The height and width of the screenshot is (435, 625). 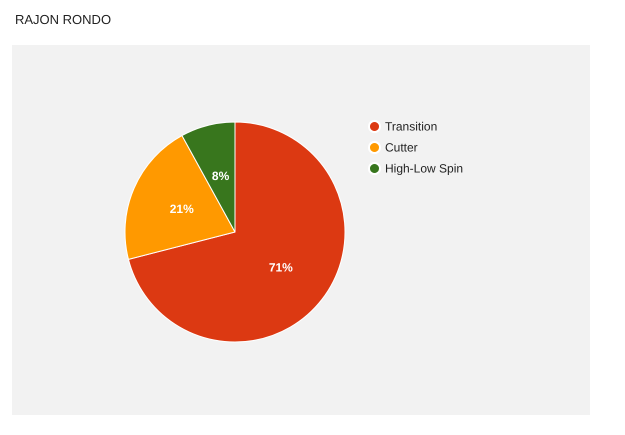 What do you see at coordinates (411, 127) in the screenshot?
I see `legend-label: Transition` at bounding box center [411, 127].